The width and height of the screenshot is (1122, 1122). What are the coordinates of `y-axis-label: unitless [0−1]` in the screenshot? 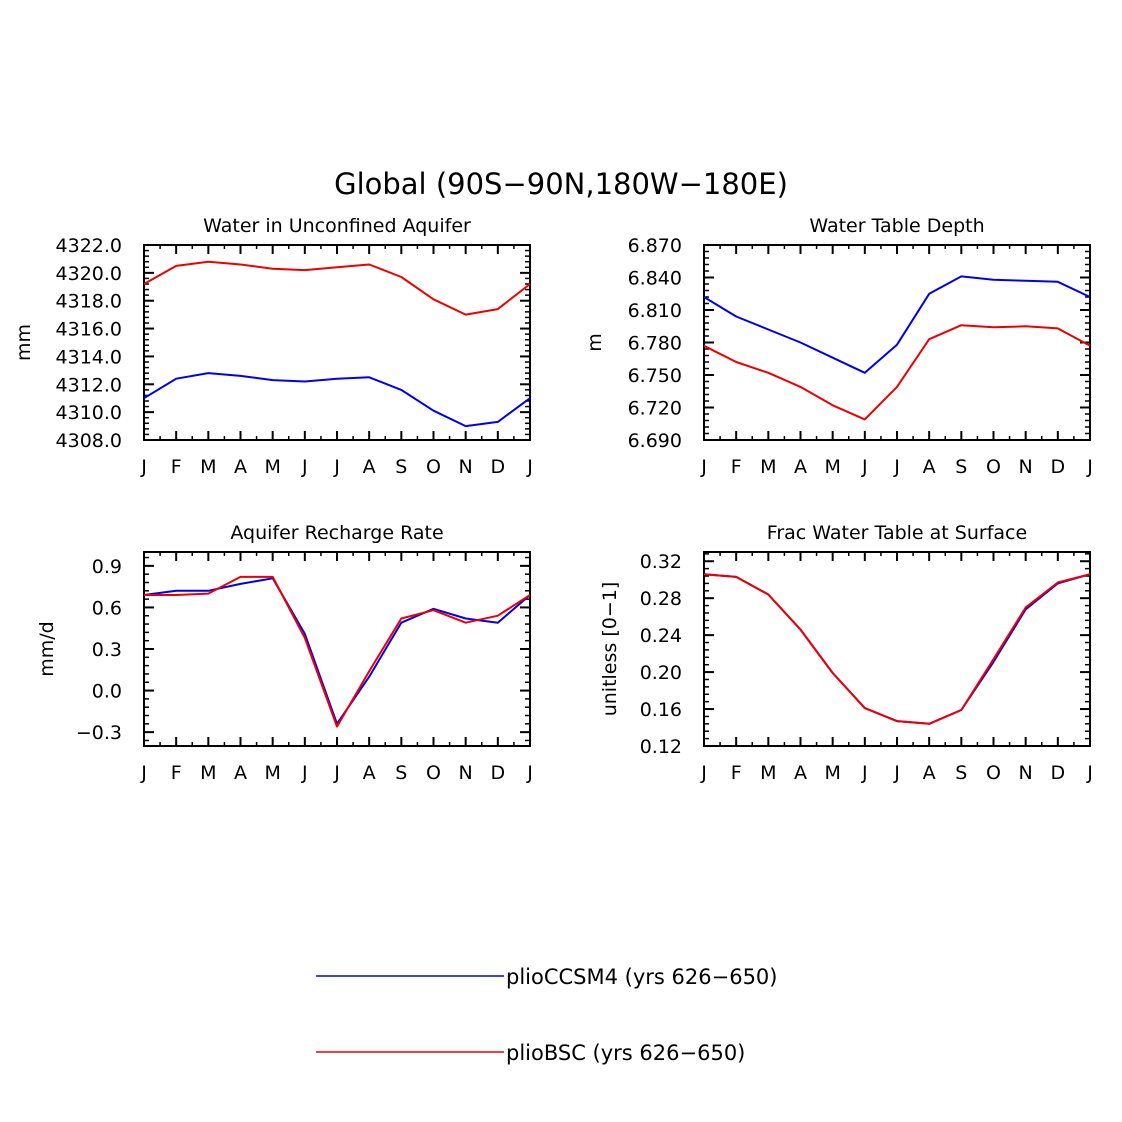 It's located at (610, 649).